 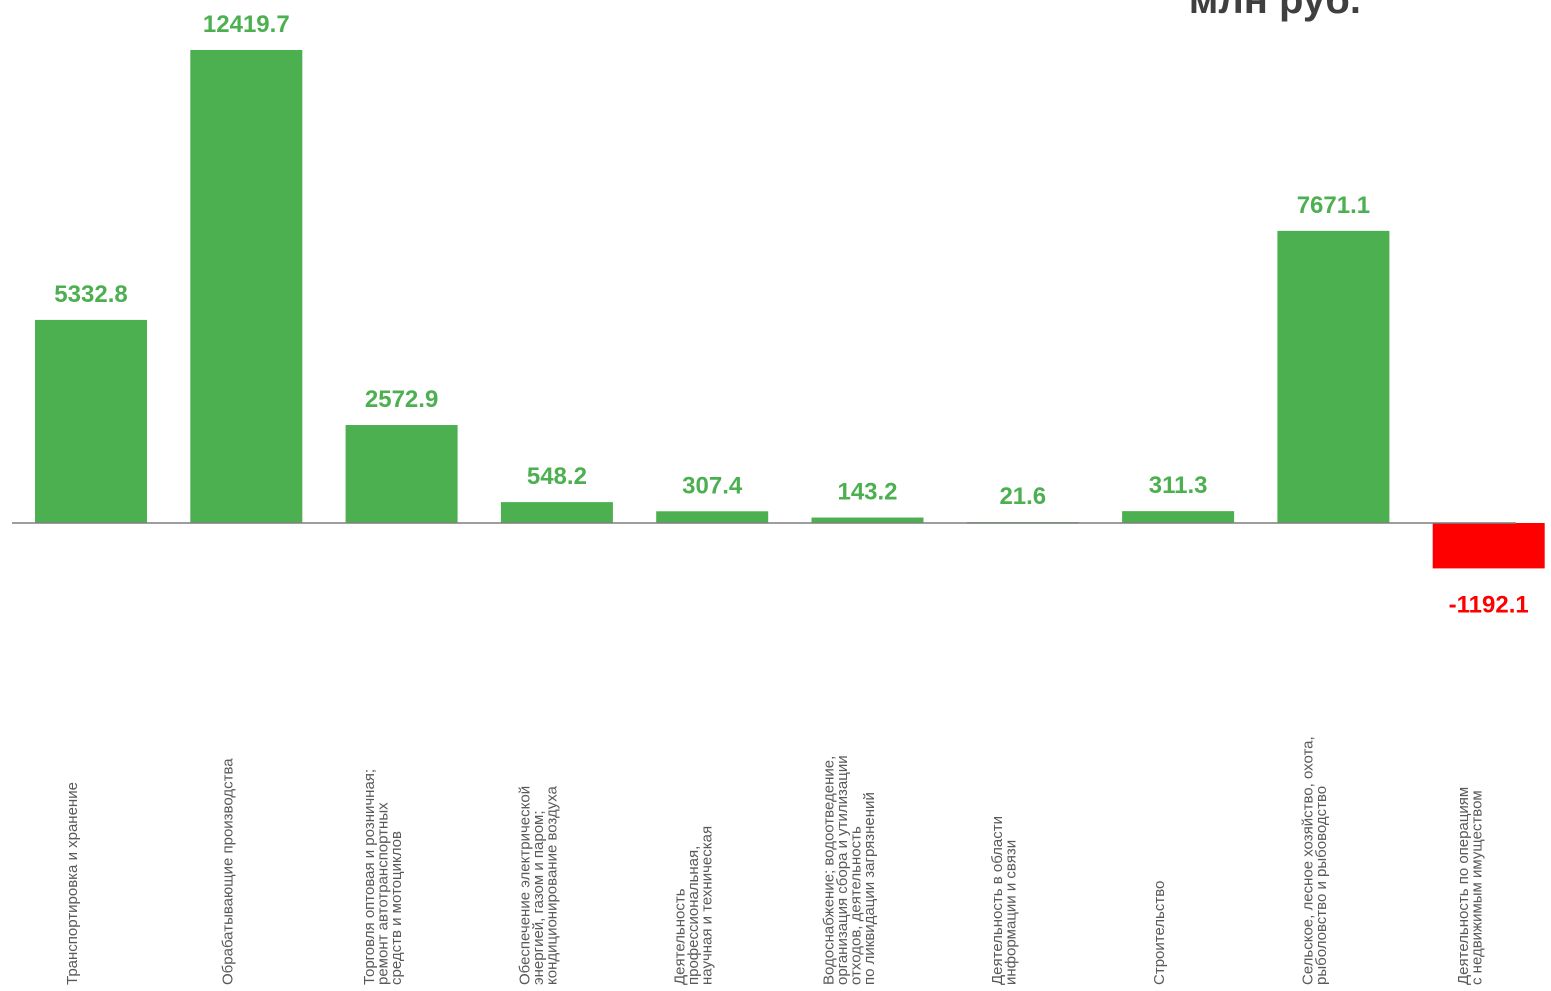 I want to click on category-label-4-line-1: Обеспечение электрической, so click(x=524, y=885).